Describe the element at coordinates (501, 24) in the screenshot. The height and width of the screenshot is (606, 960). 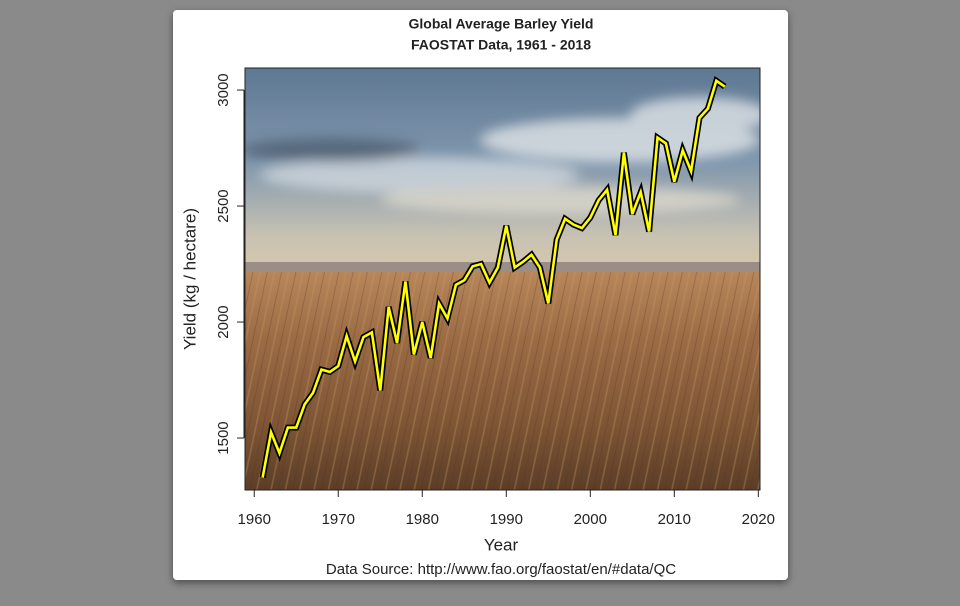
I see `chart-title: Global Average Barley Yield` at that location.